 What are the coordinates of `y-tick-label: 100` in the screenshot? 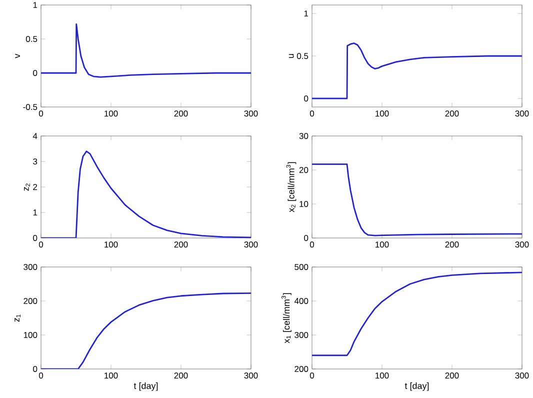 It's located at (31, 335).